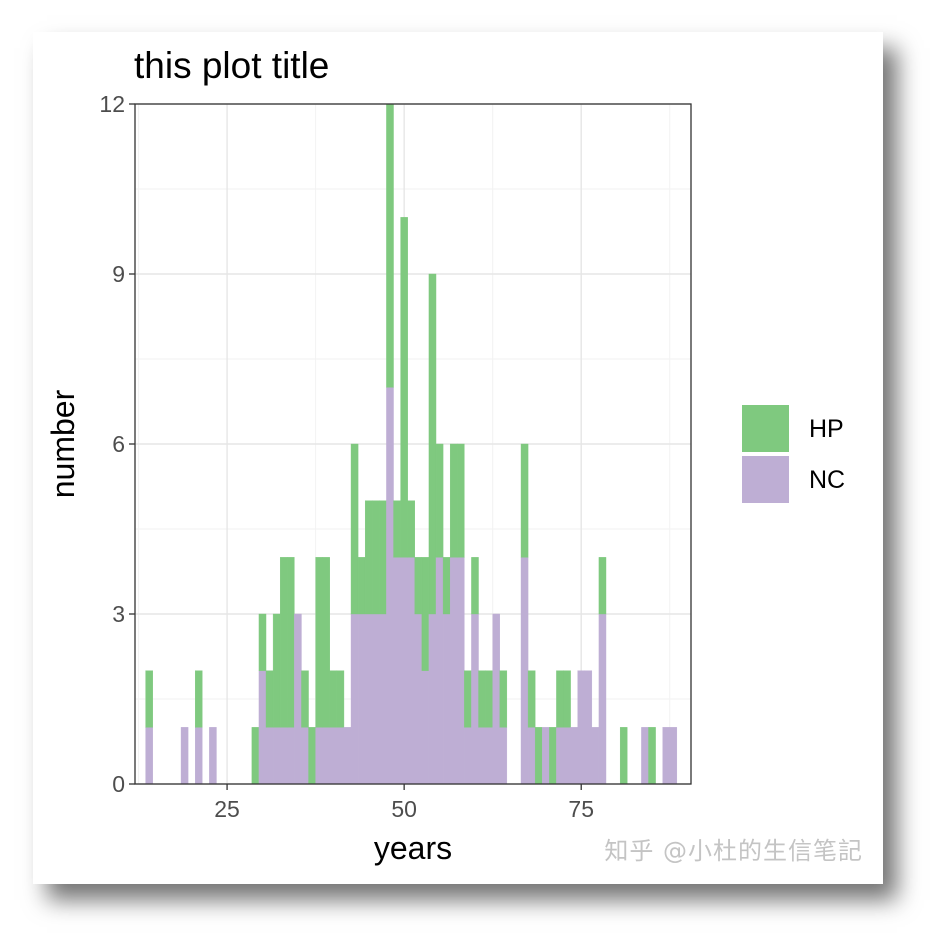 Image resolution: width=947 pixels, height=948 pixels. I want to click on y-tick-label: 12, so click(112, 104).